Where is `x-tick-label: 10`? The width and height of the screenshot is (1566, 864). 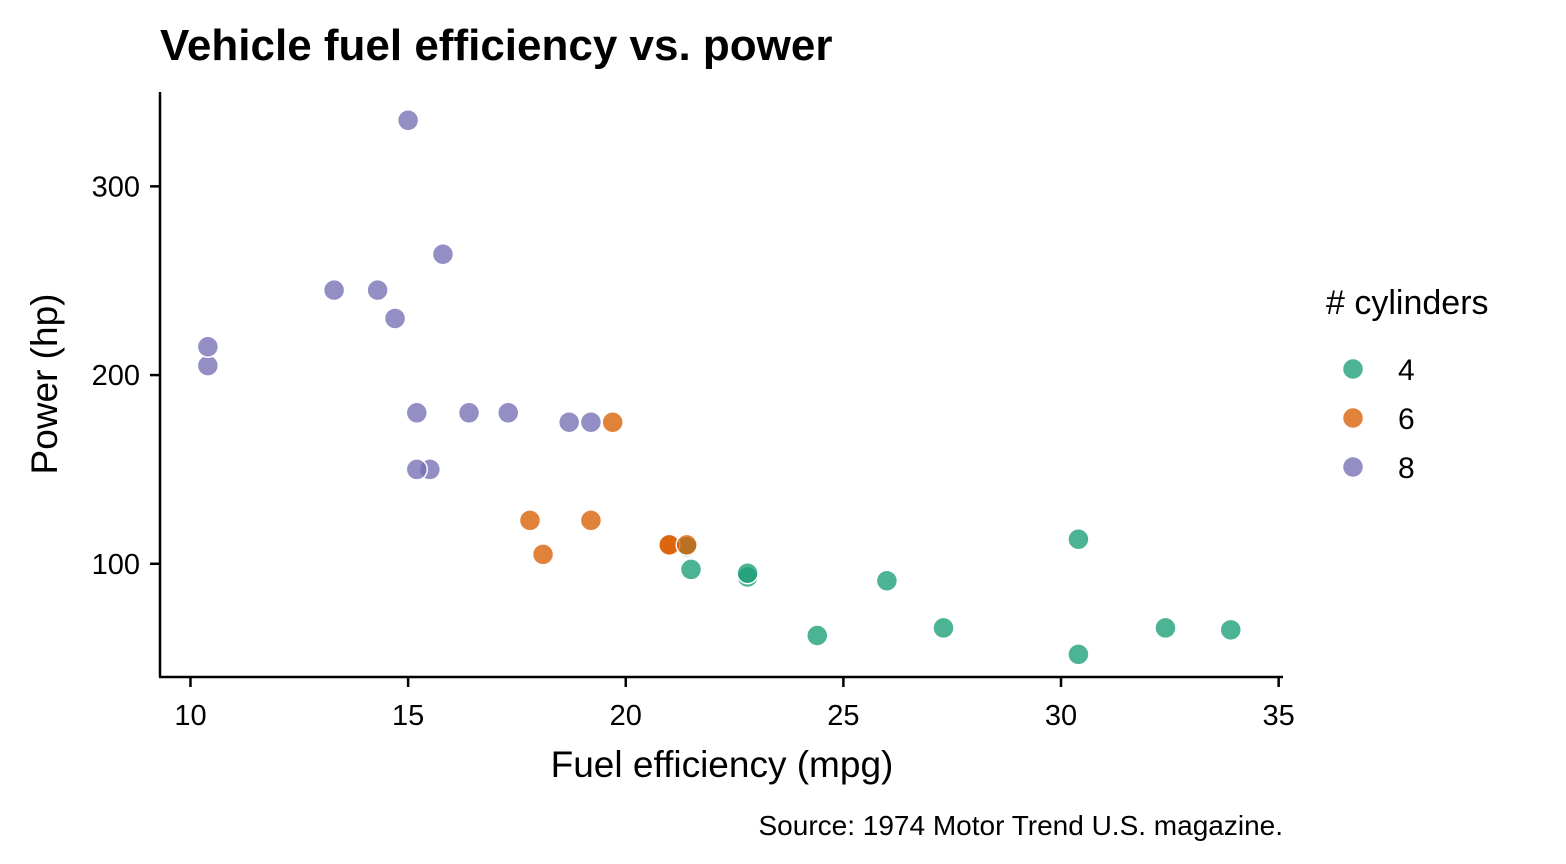
x-tick-label: 10 is located at coordinates (190, 716).